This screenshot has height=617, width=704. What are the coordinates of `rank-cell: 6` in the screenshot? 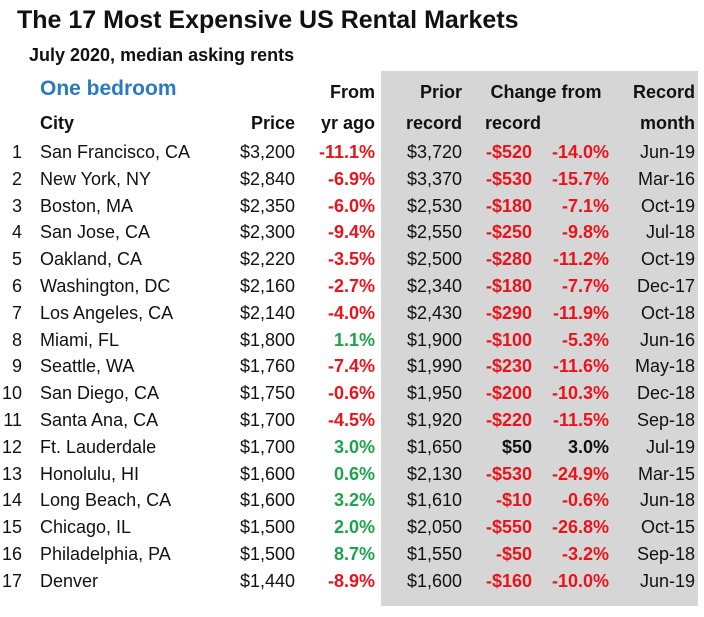 It's located at (16, 285).